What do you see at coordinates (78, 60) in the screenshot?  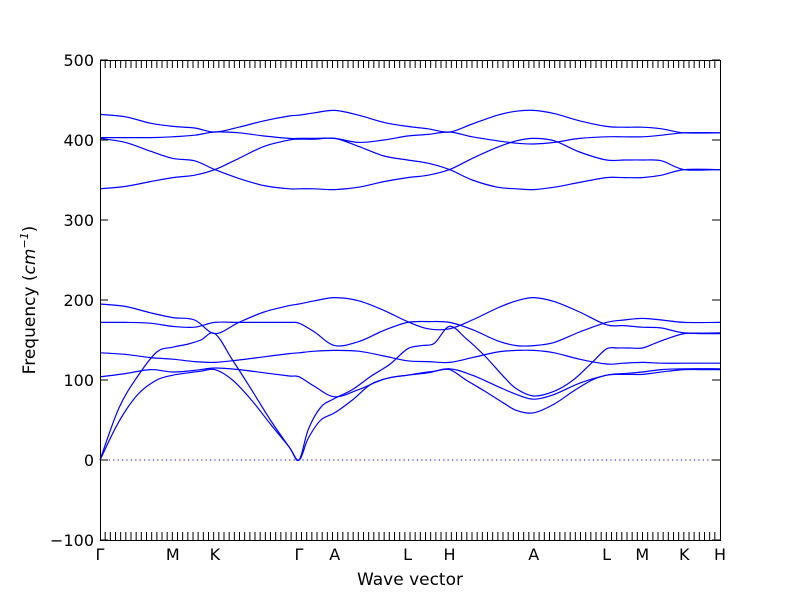 I see `y-tick-label: 500` at bounding box center [78, 60].